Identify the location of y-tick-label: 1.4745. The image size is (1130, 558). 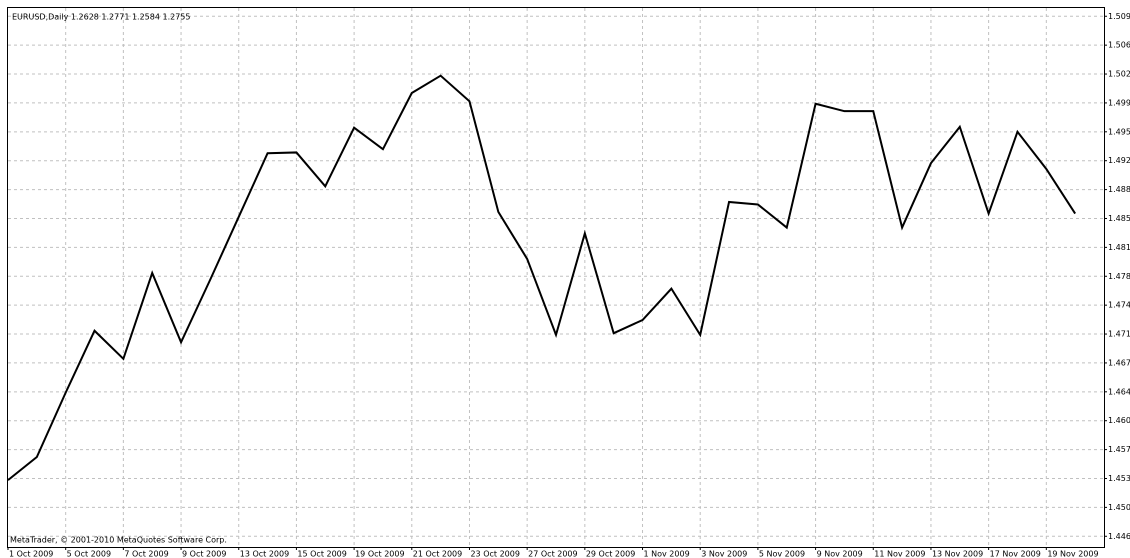
(1119, 305).